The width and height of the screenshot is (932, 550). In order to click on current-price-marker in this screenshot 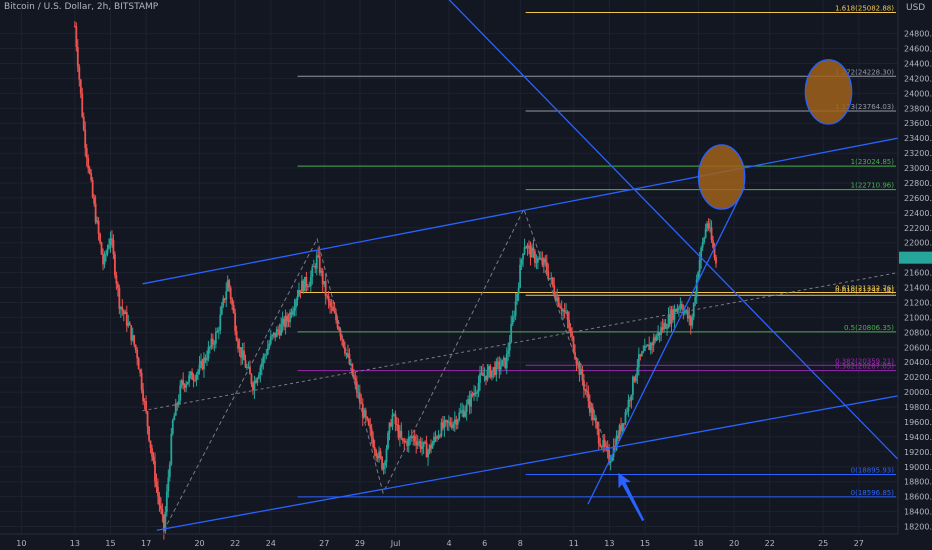, I will do `click(915, 257)`.